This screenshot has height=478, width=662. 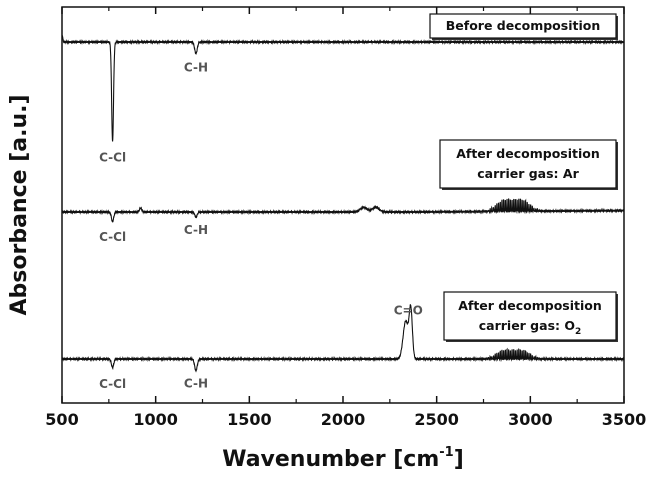 What do you see at coordinates (624, 419) in the screenshot?
I see `x-tick-label: 3500` at bounding box center [624, 419].